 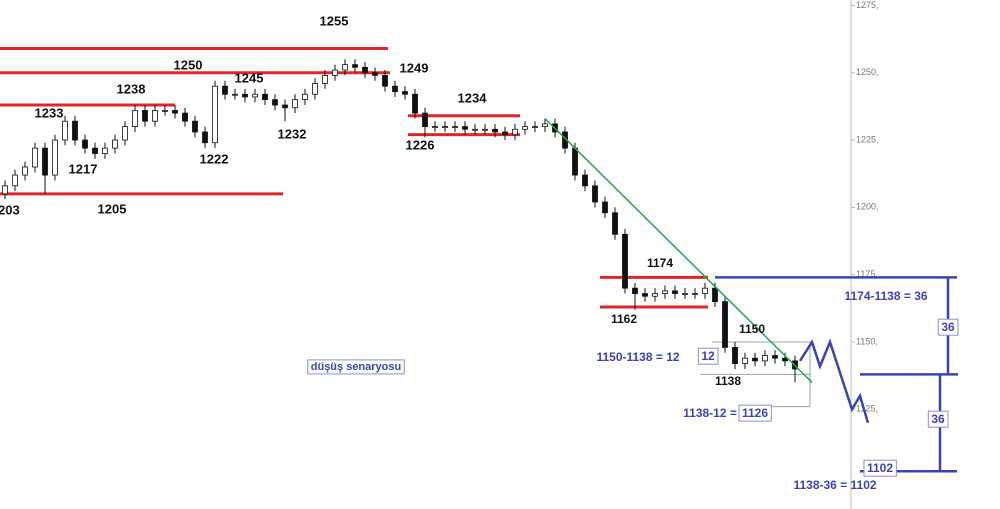 What do you see at coordinates (885, 296) in the screenshot?
I see `annotation: 1174-1138 = 36` at bounding box center [885, 296].